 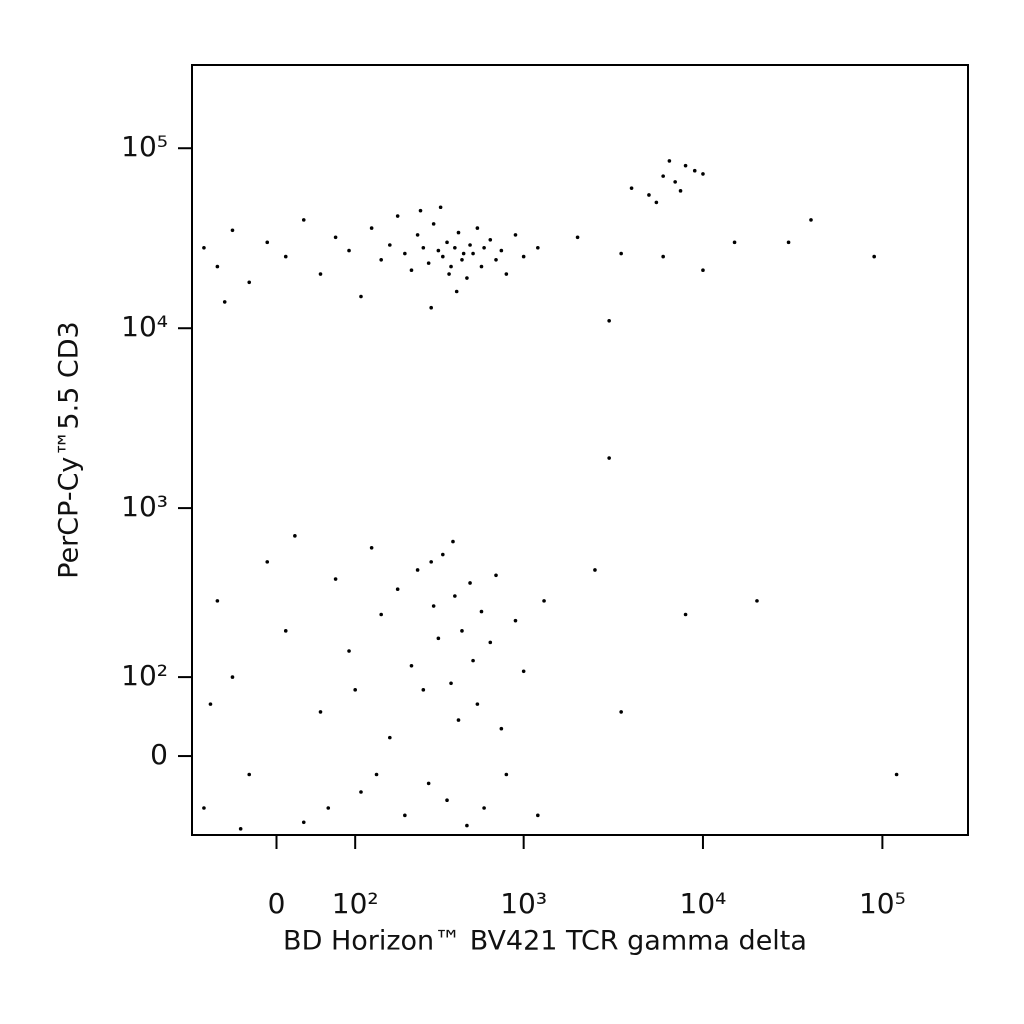 I want to click on y-axis-title: PerCP-Cy™5.5 CD3, so click(x=69, y=450).